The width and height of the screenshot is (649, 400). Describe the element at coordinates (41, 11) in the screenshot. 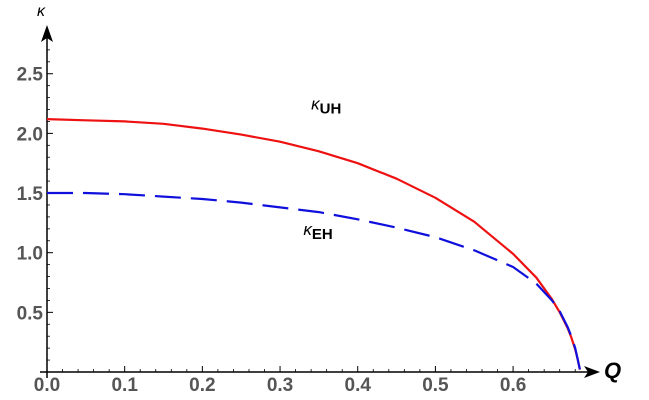

I see `y-axis-label: κ` at that location.